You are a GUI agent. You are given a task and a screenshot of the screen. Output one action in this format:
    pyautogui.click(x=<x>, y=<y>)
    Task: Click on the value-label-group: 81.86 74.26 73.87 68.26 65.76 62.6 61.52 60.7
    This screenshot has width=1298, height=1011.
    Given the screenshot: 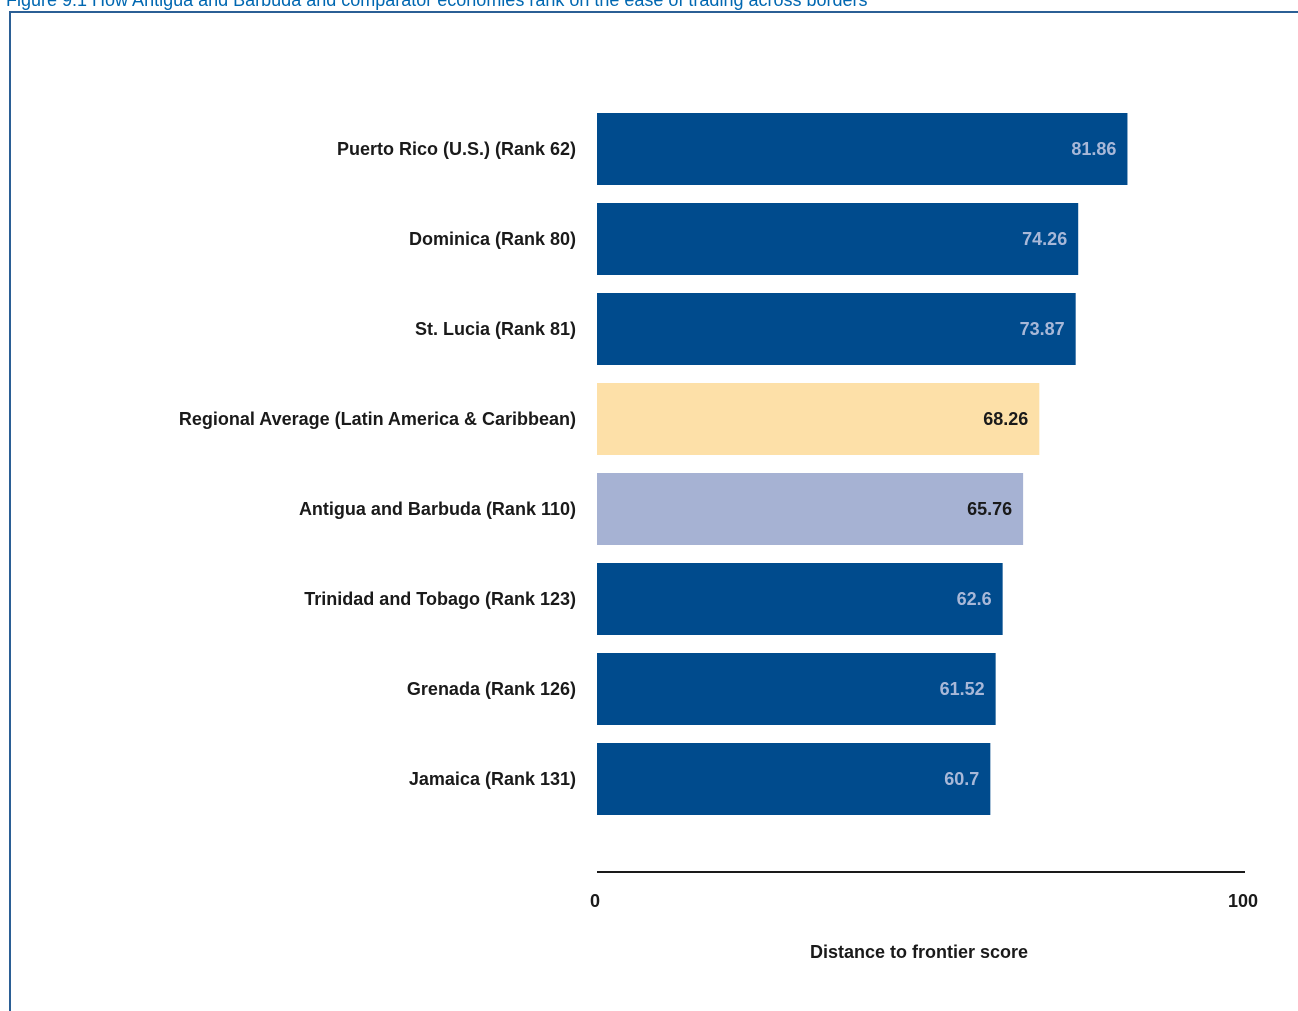 What is the action you would take?
    pyautogui.click(x=1028, y=464)
    